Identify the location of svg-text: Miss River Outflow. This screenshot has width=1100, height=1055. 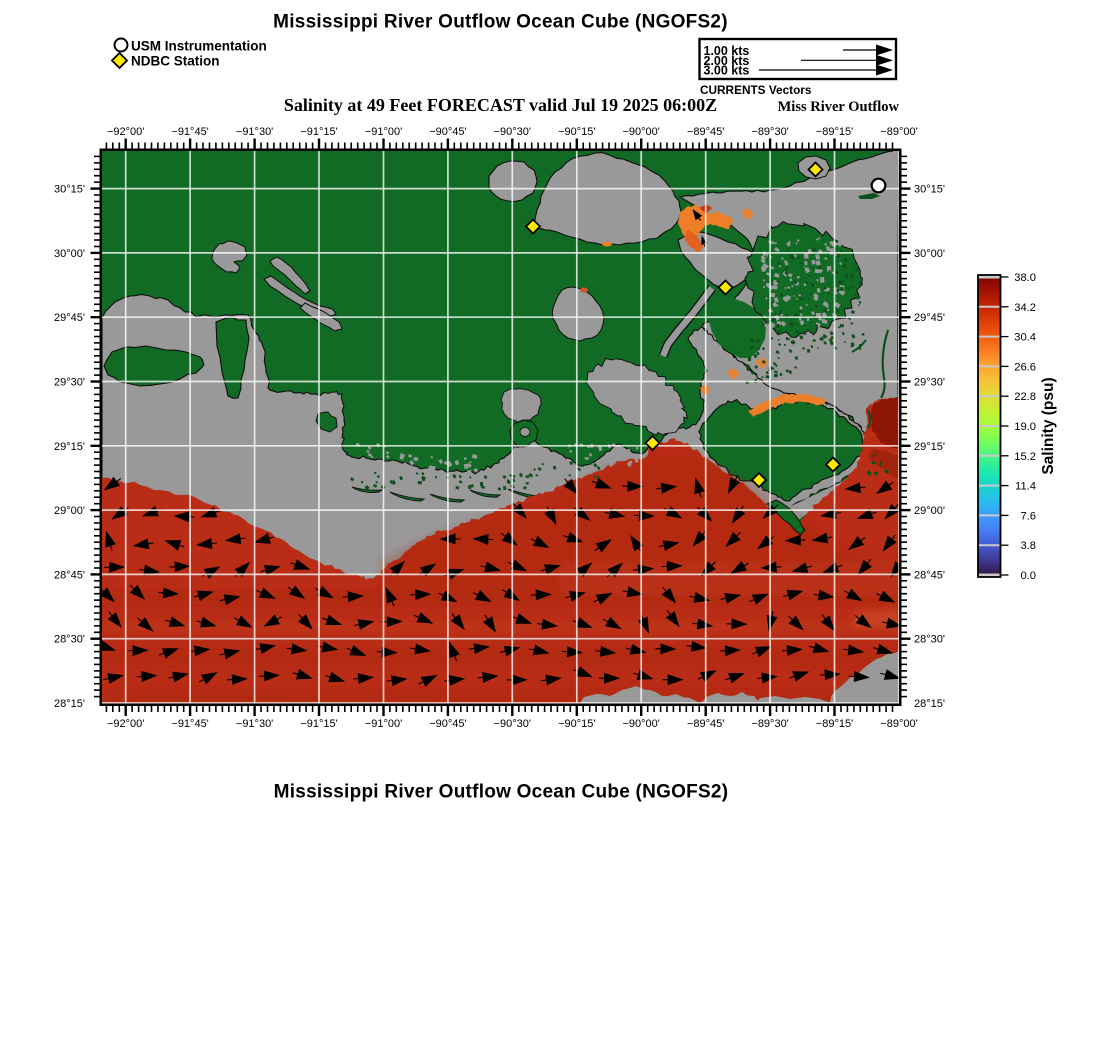
(839, 107).